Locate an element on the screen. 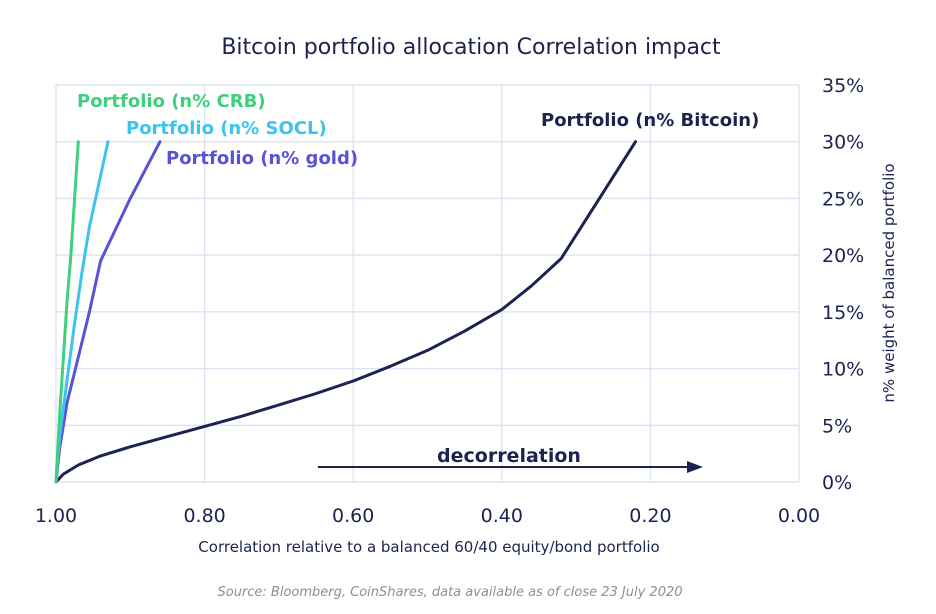 This screenshot has width=936, height=614. y-tick-label: 15% is located at coordinates (843, 313).